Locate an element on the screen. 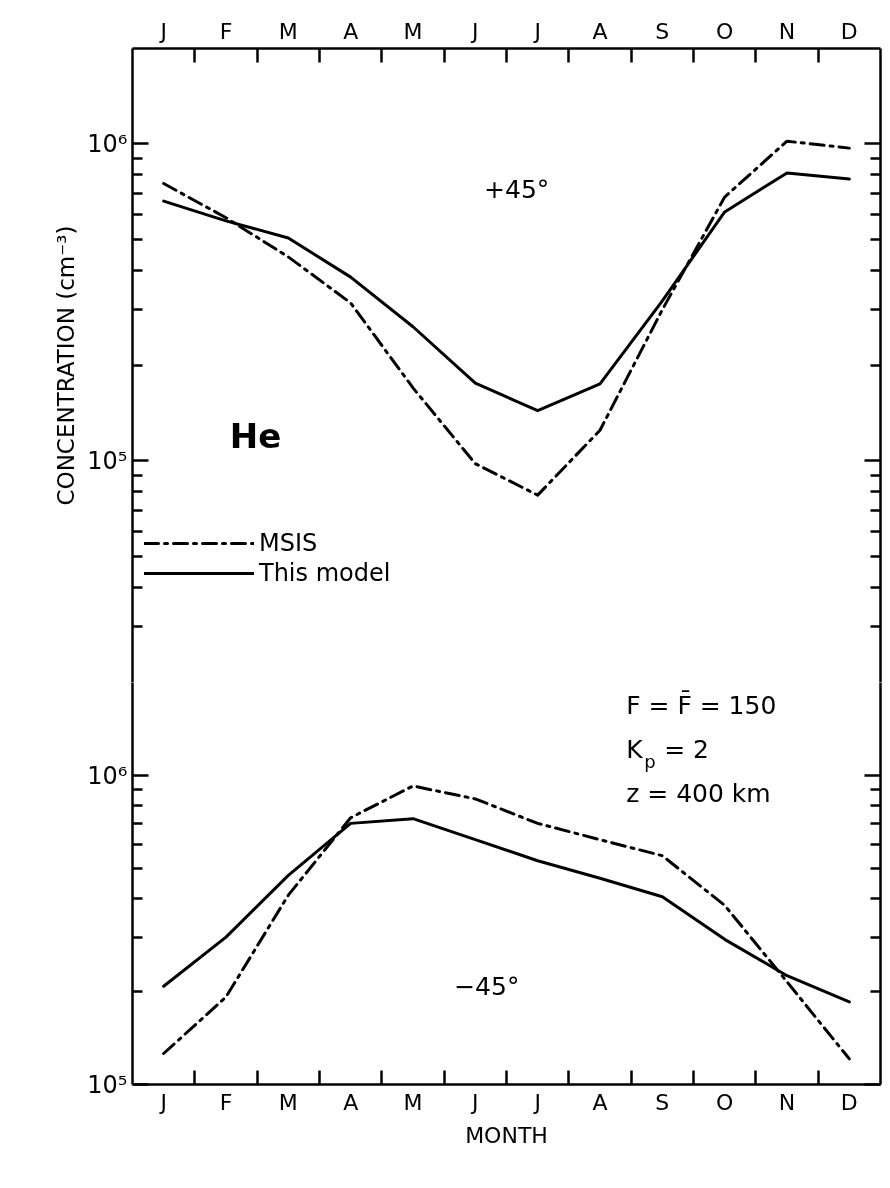 This screenshot has width=890, height=1188. x-axis-title: MONTH is located at coordinates (506, 1135).